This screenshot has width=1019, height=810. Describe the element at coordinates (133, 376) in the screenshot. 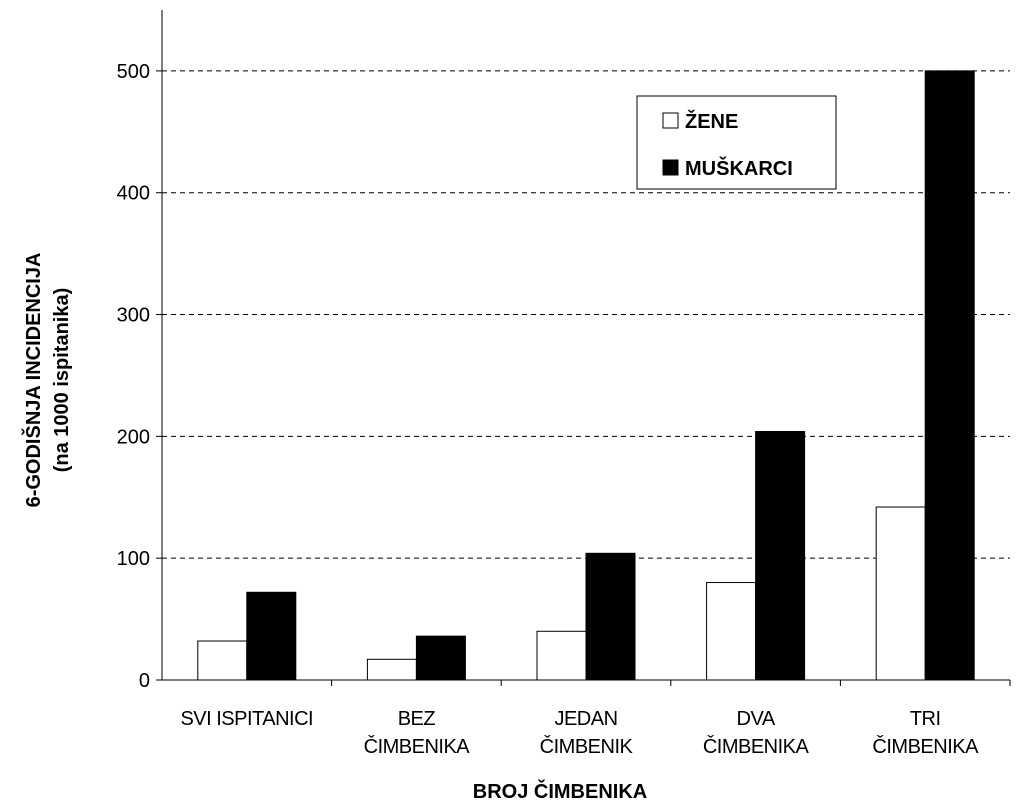

I see `y-tick-labels: 0 100 200 300 400 500` at that location.